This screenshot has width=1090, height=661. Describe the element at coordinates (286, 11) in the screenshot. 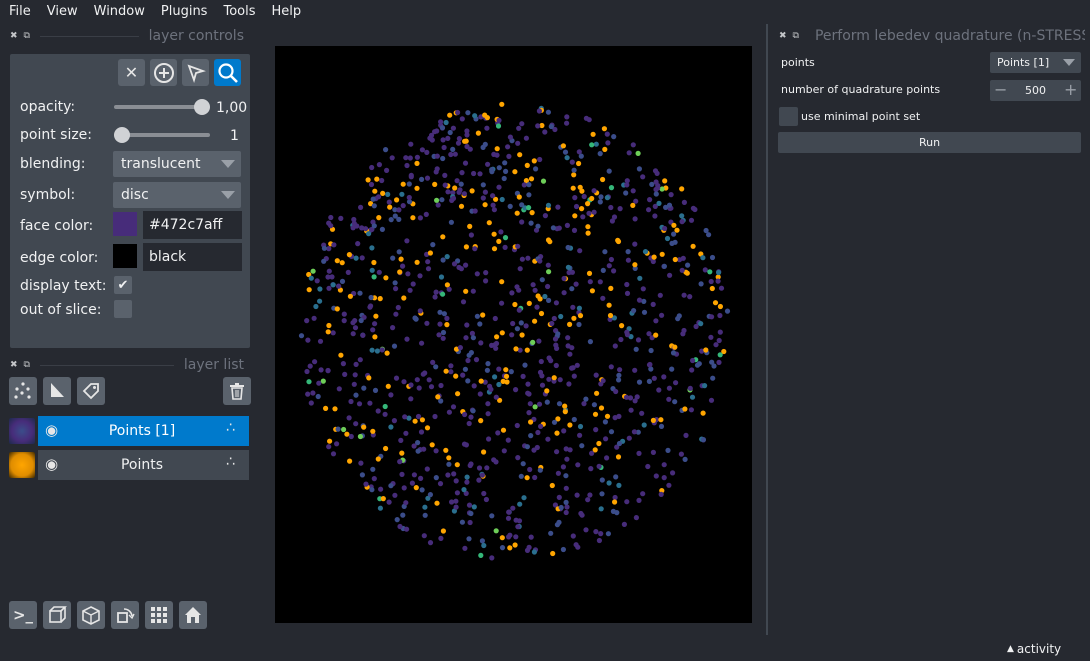

I see `menu-help: Help` at that location.